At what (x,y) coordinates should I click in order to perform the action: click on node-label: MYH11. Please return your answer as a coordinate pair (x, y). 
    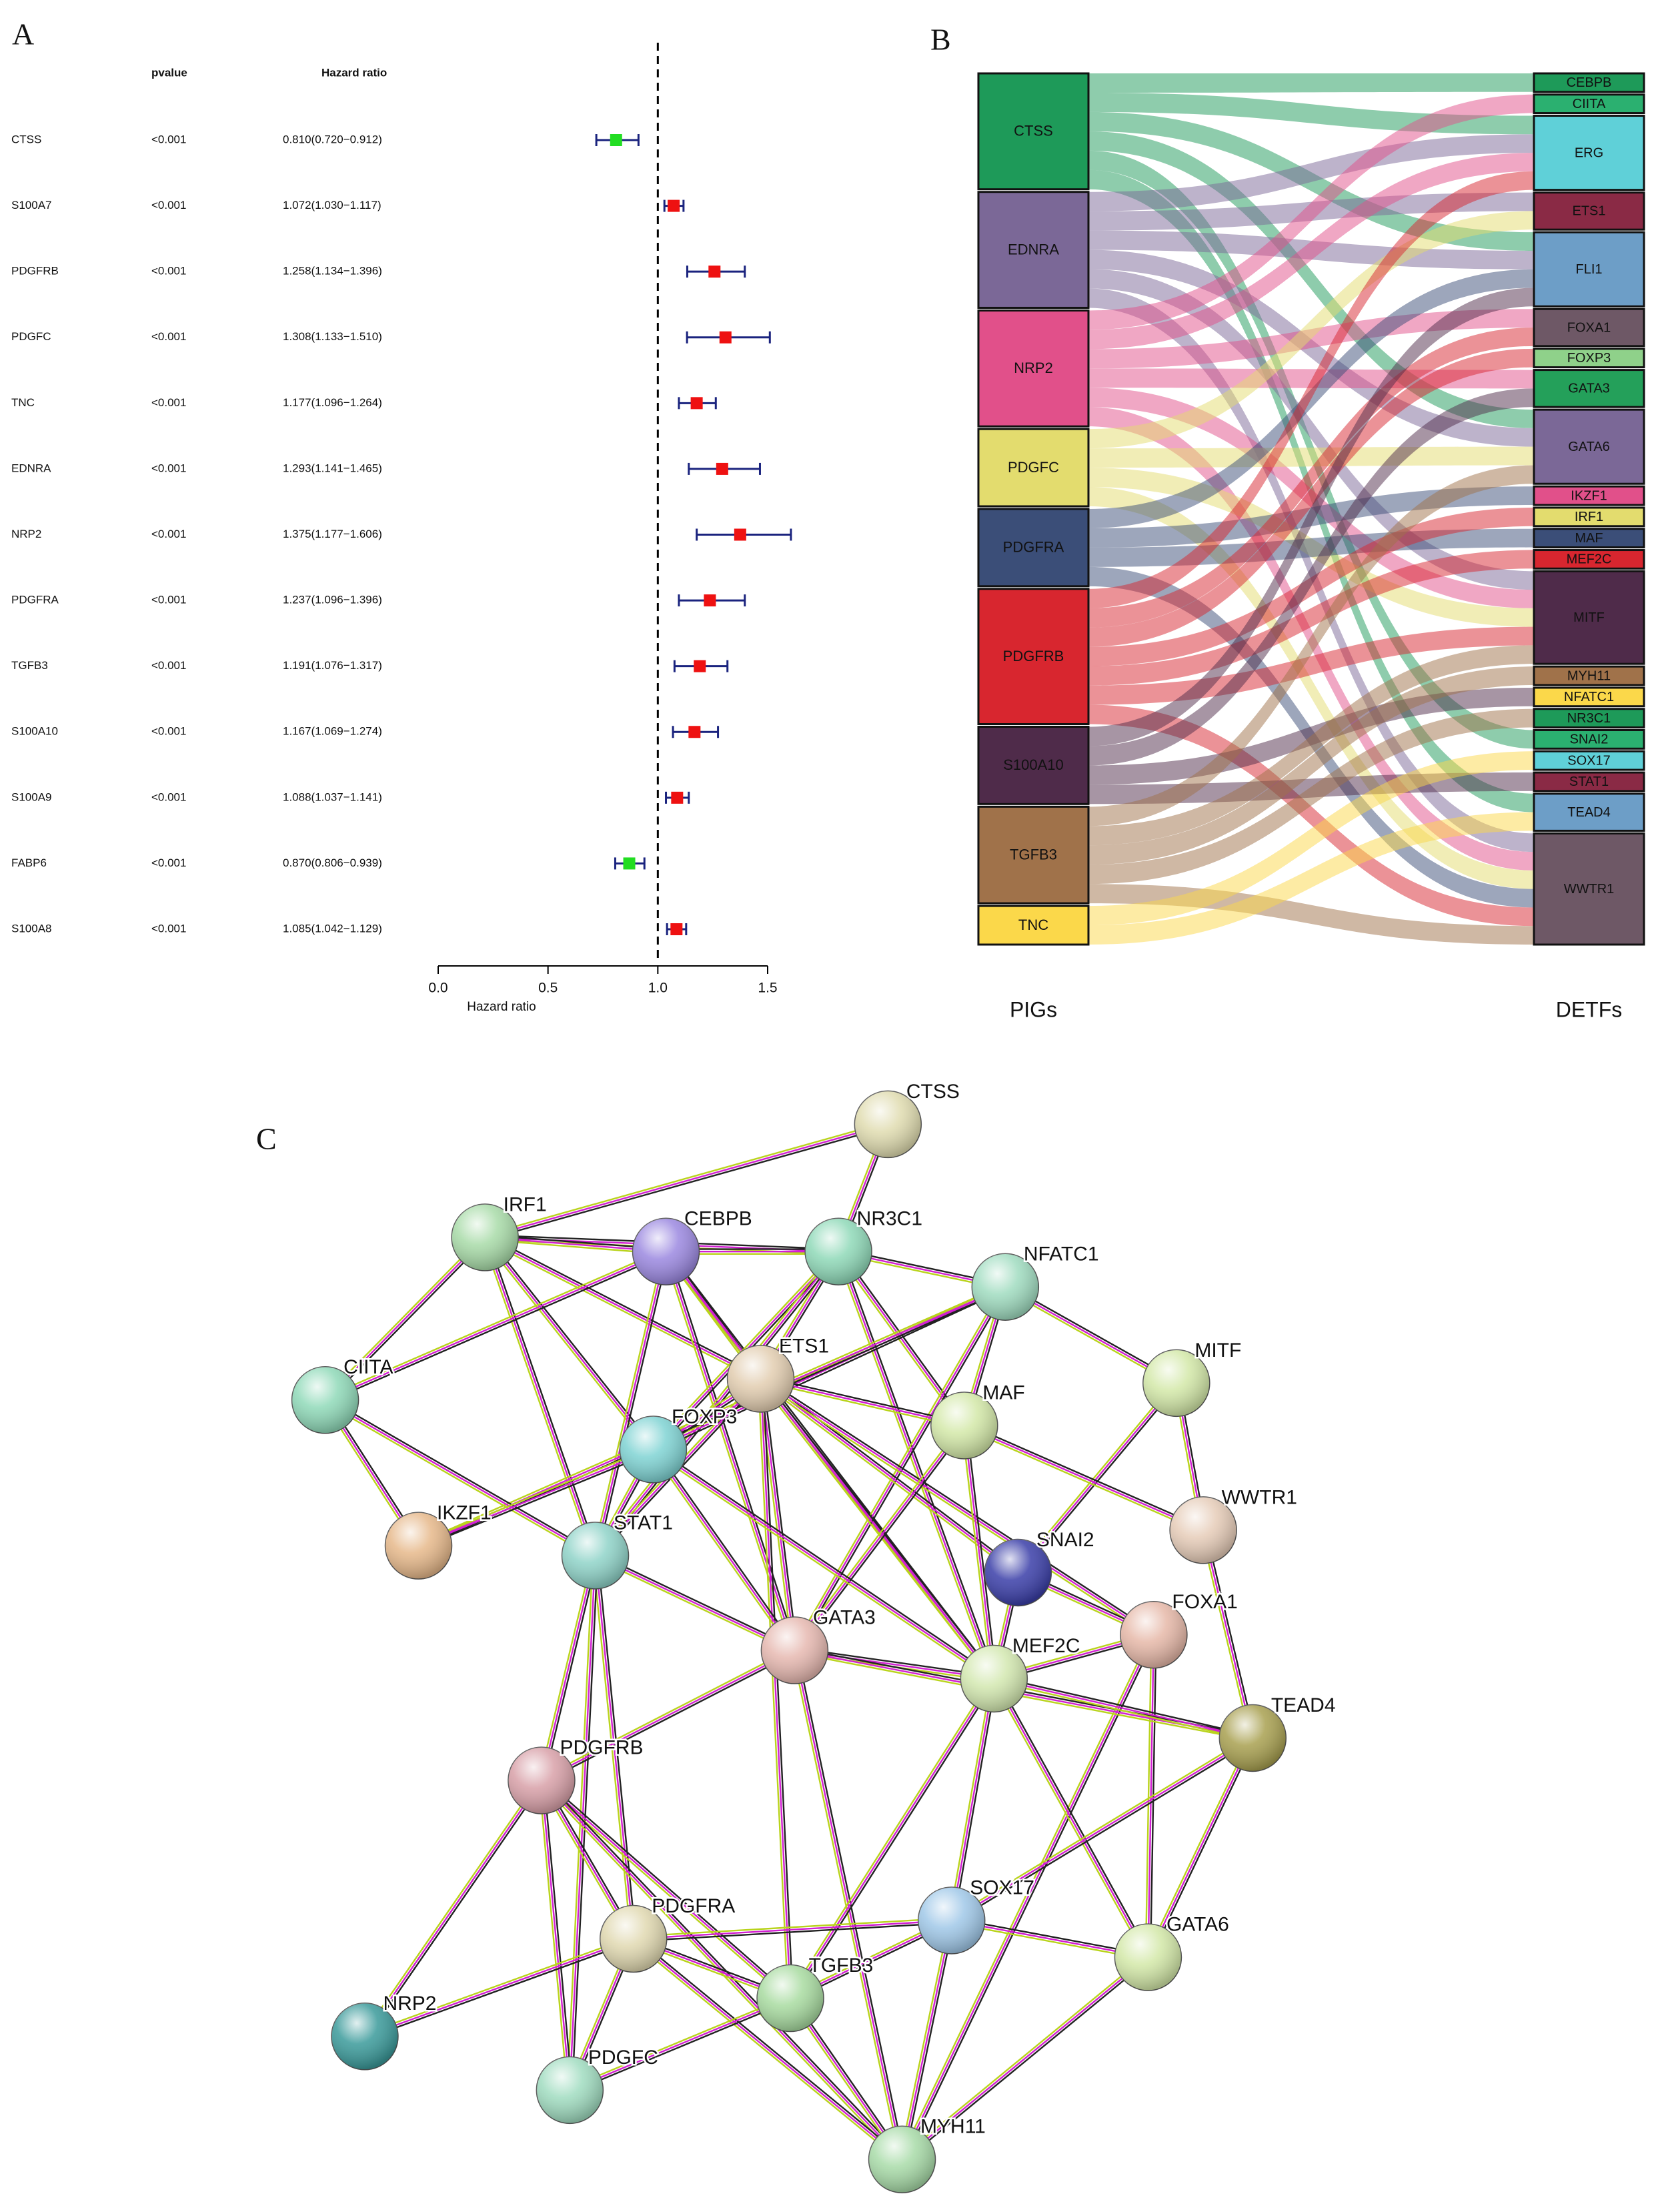
    Looking at the image, I should click on (1589, 675).